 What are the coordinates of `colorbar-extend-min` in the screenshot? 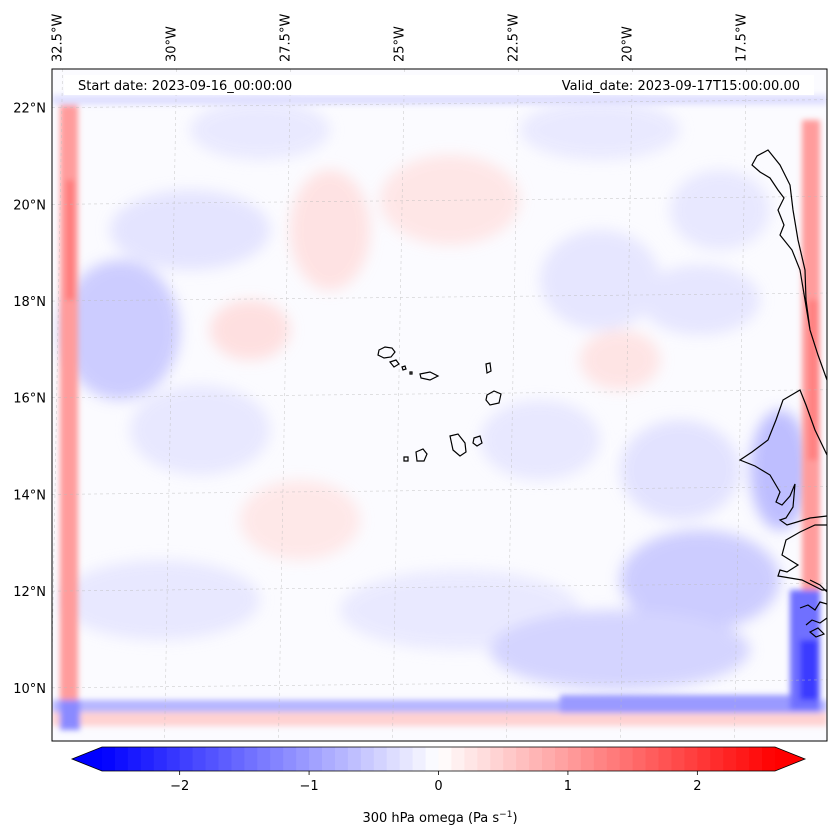 It's located at (87, 759).